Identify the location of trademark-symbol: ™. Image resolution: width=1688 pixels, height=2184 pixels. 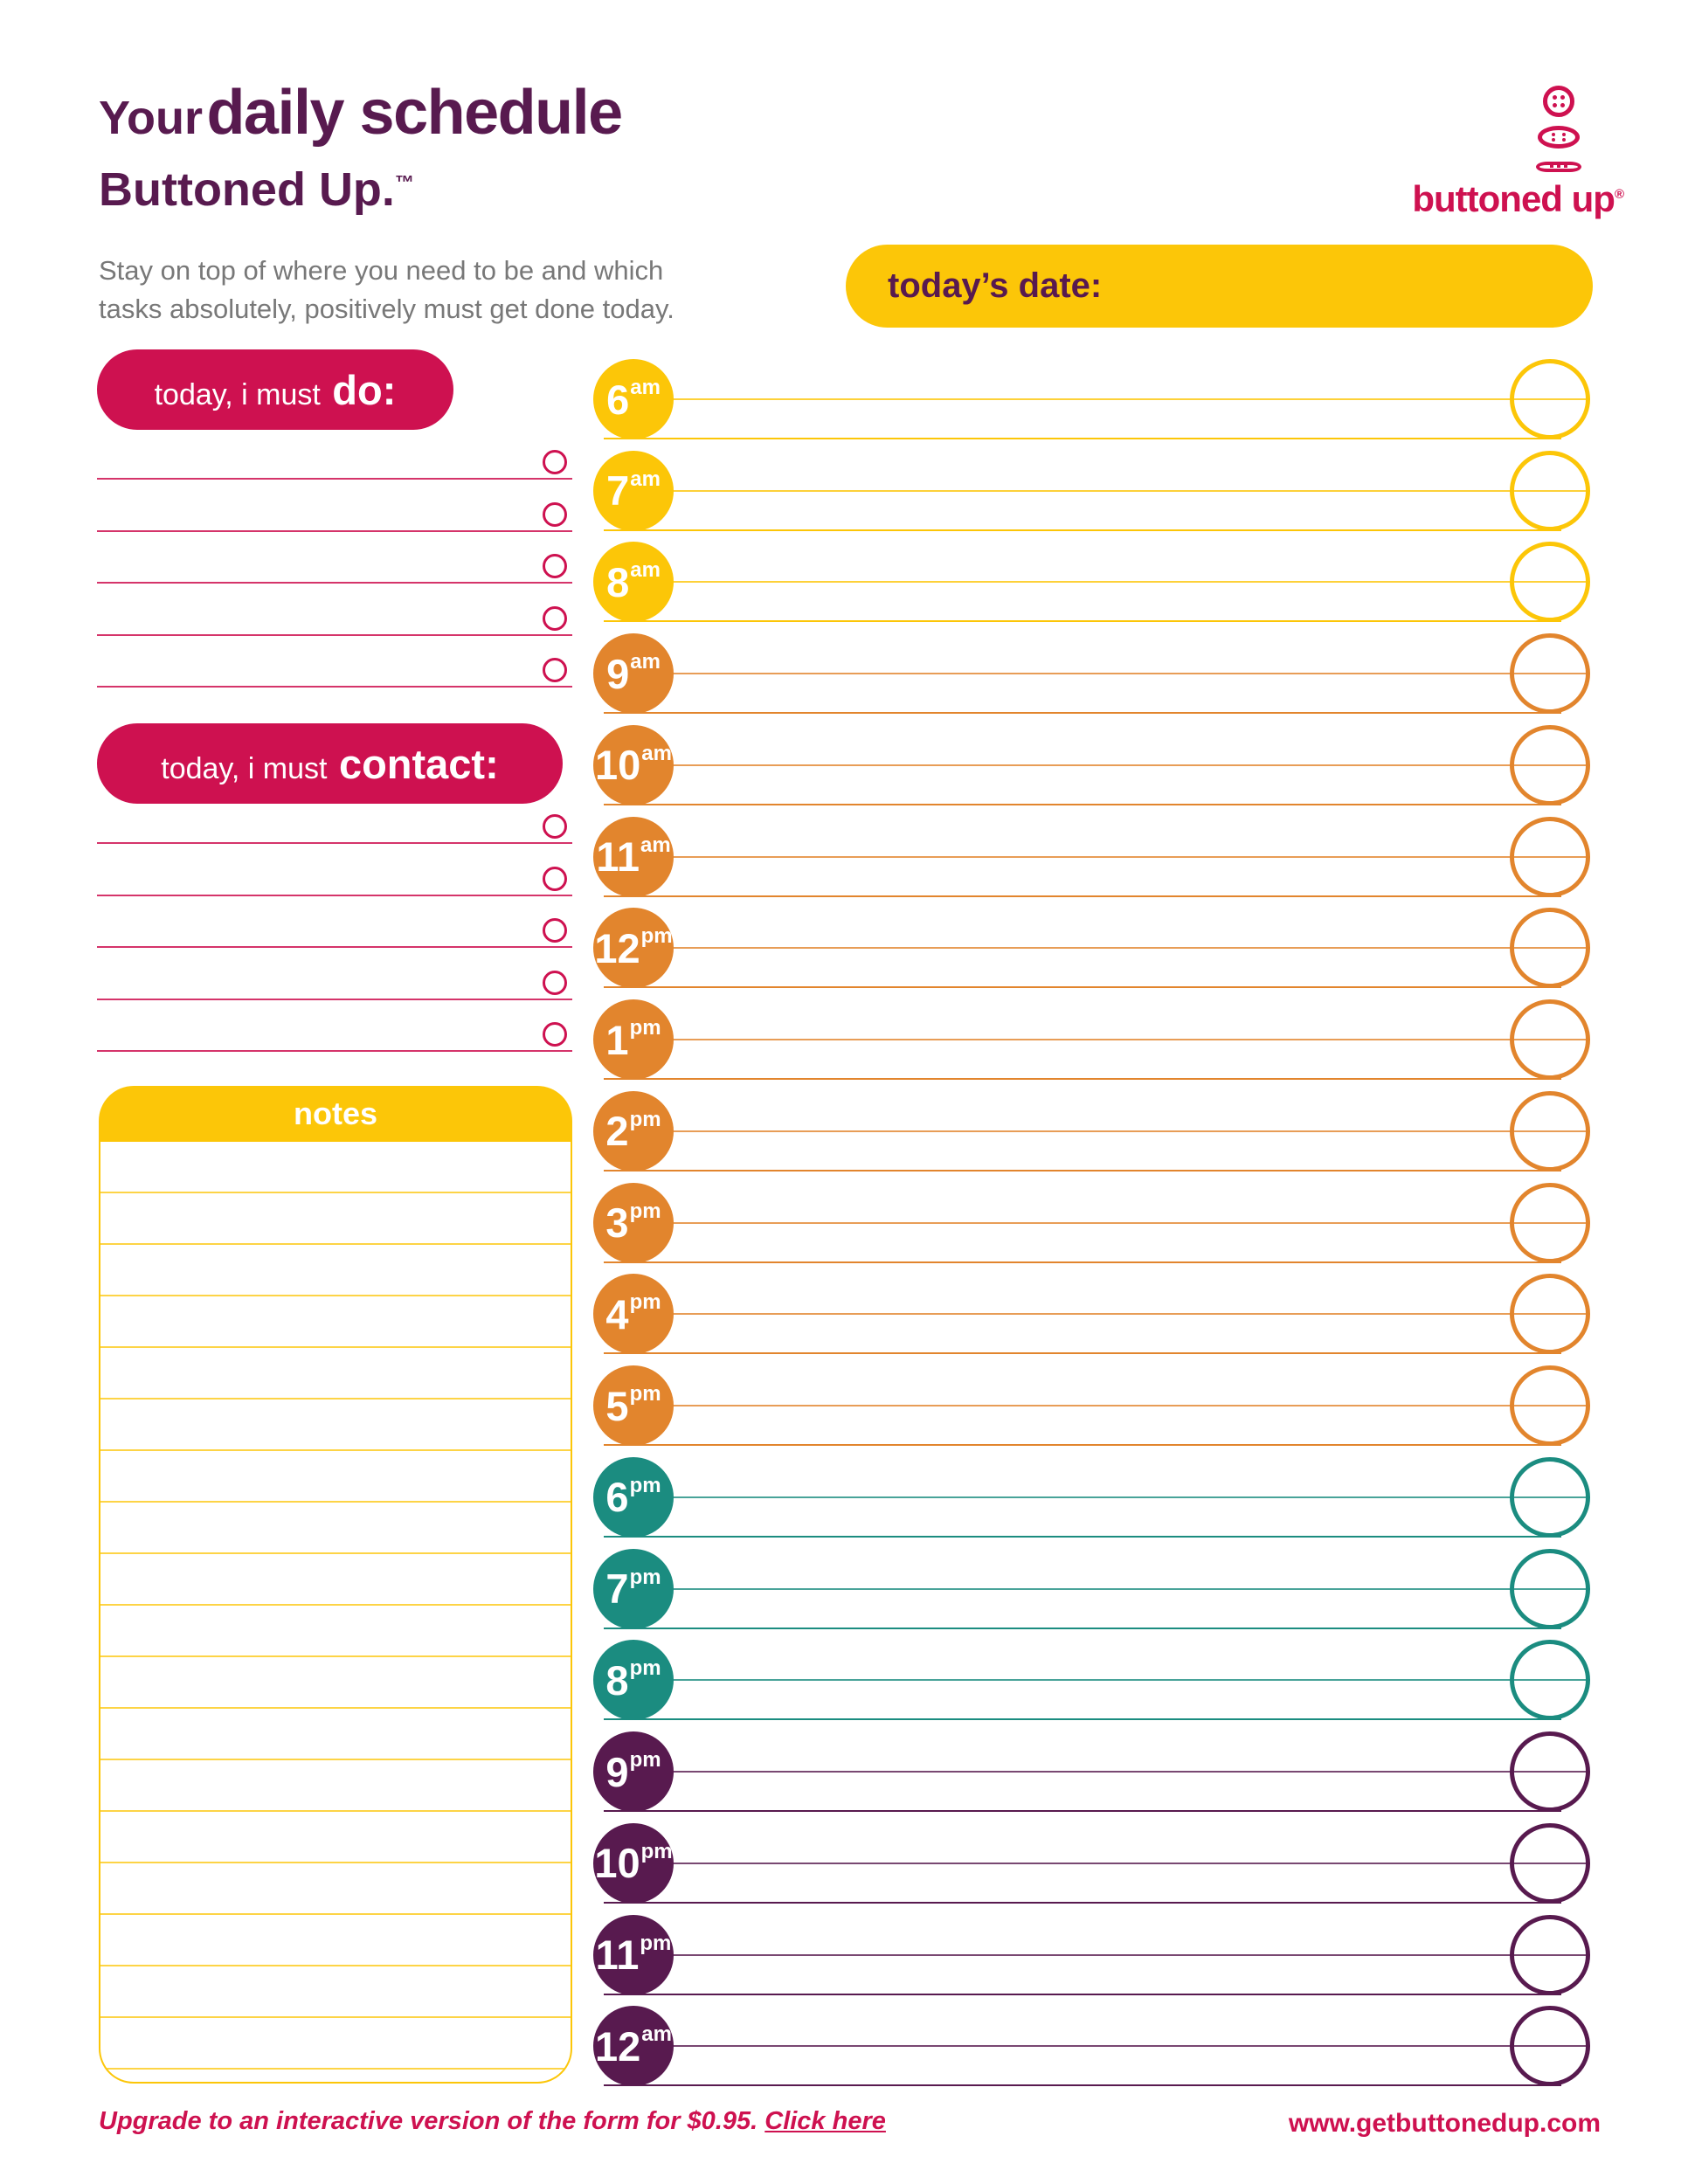
(404, 182).